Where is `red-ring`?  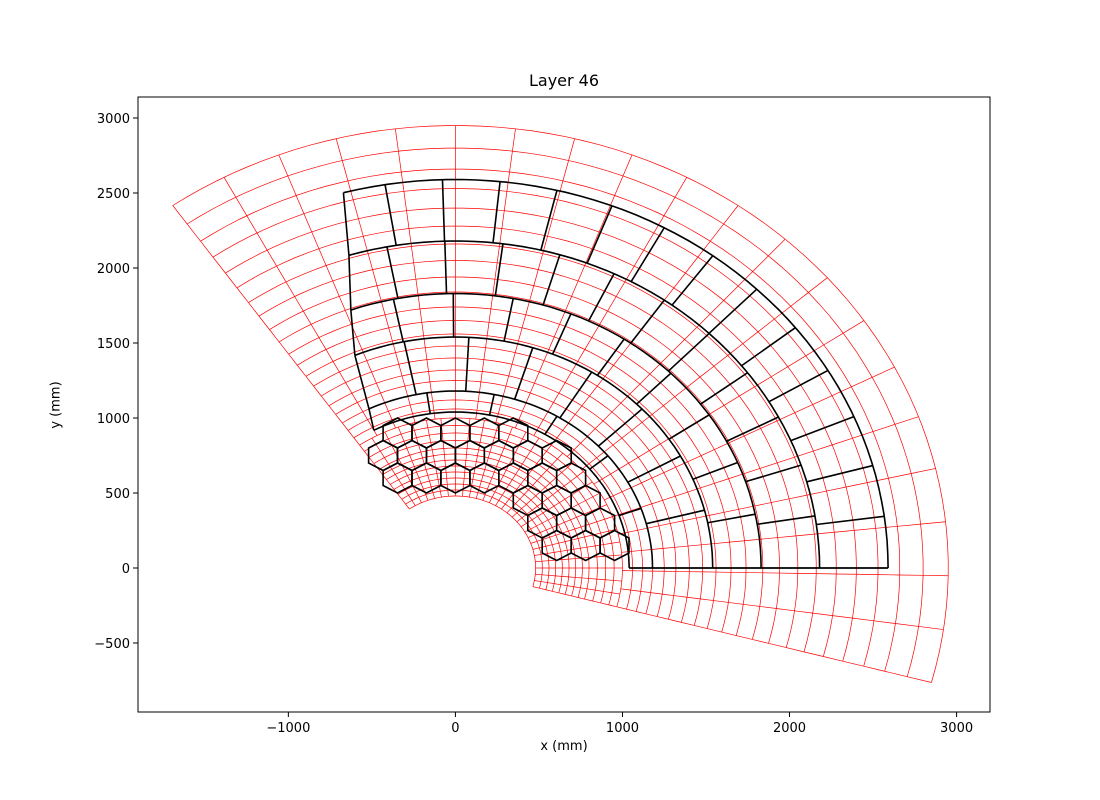 red-ring is located at coordinates (475, 536).